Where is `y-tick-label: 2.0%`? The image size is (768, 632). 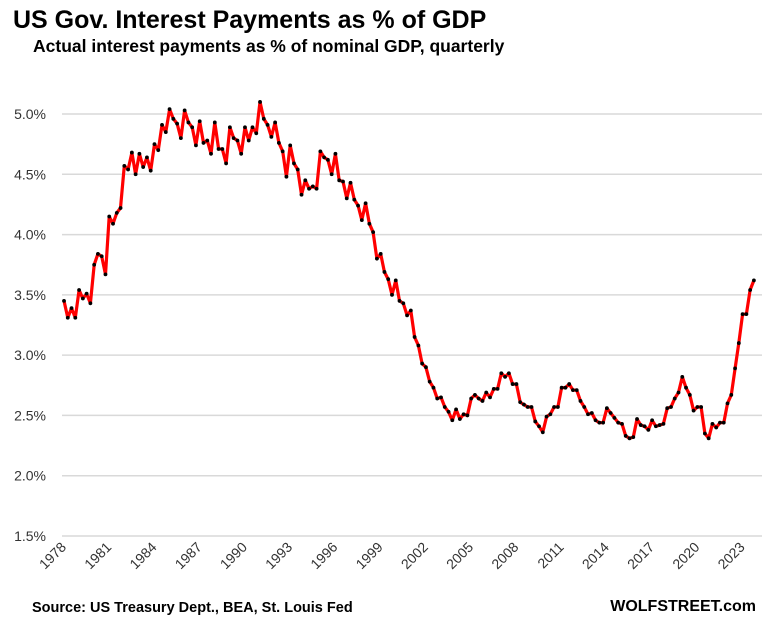
y-tick-label: 2.0% is located at coordinates (30, 476).